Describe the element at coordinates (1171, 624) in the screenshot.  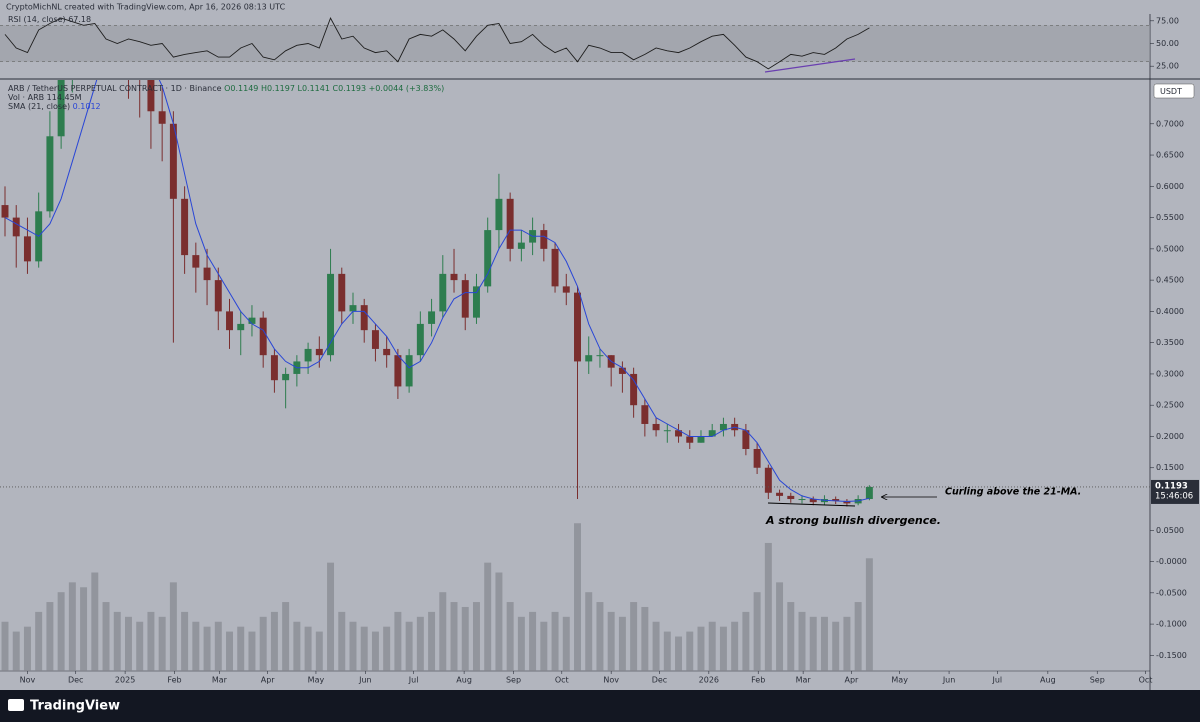
I see `y-tick-label: -0.1000` at that location.